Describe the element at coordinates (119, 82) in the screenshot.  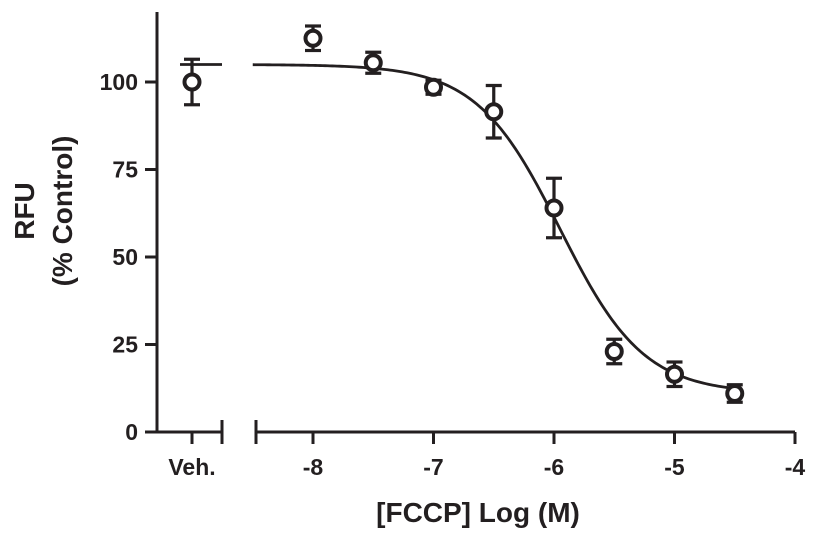
I see `y-tick-label: 100` at that location.